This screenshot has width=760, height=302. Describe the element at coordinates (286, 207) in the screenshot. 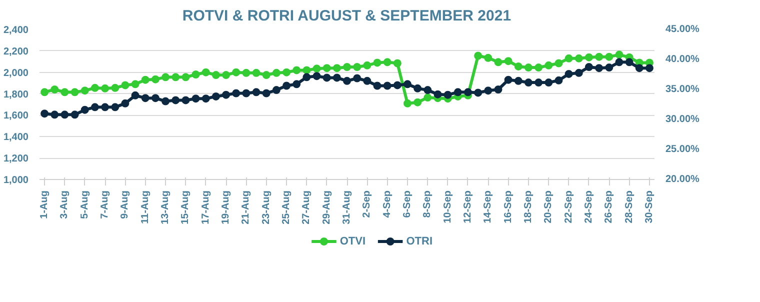

I see `x-tick-label: 25-Aug` at that location.